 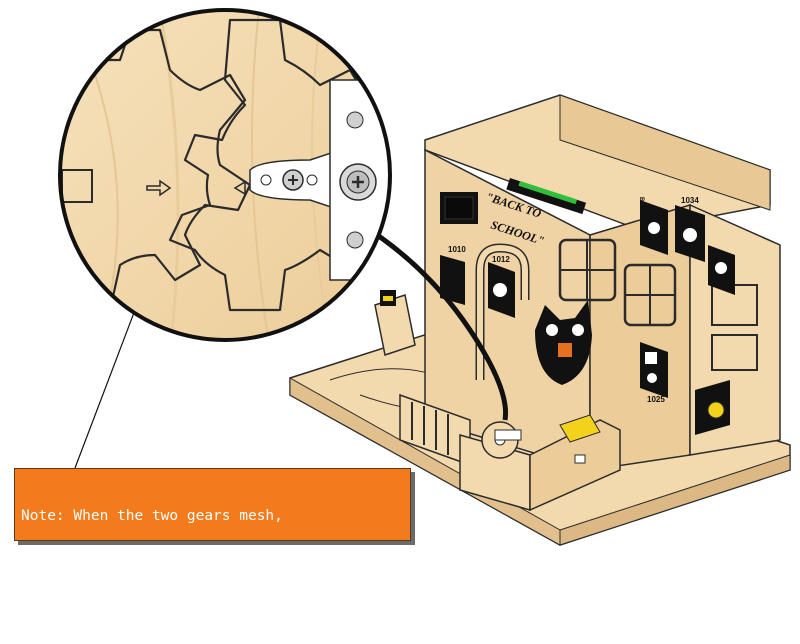 I want to click on screw-icon, so click(x=358, y=182).